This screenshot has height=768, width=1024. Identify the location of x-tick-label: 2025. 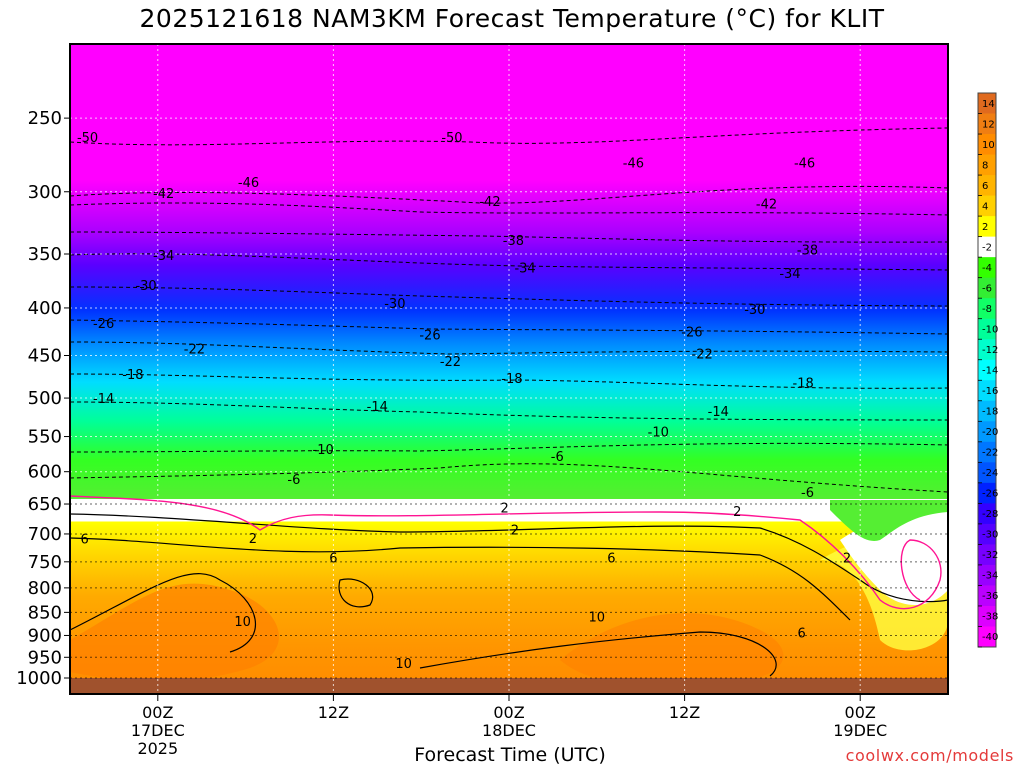
(157, 748).